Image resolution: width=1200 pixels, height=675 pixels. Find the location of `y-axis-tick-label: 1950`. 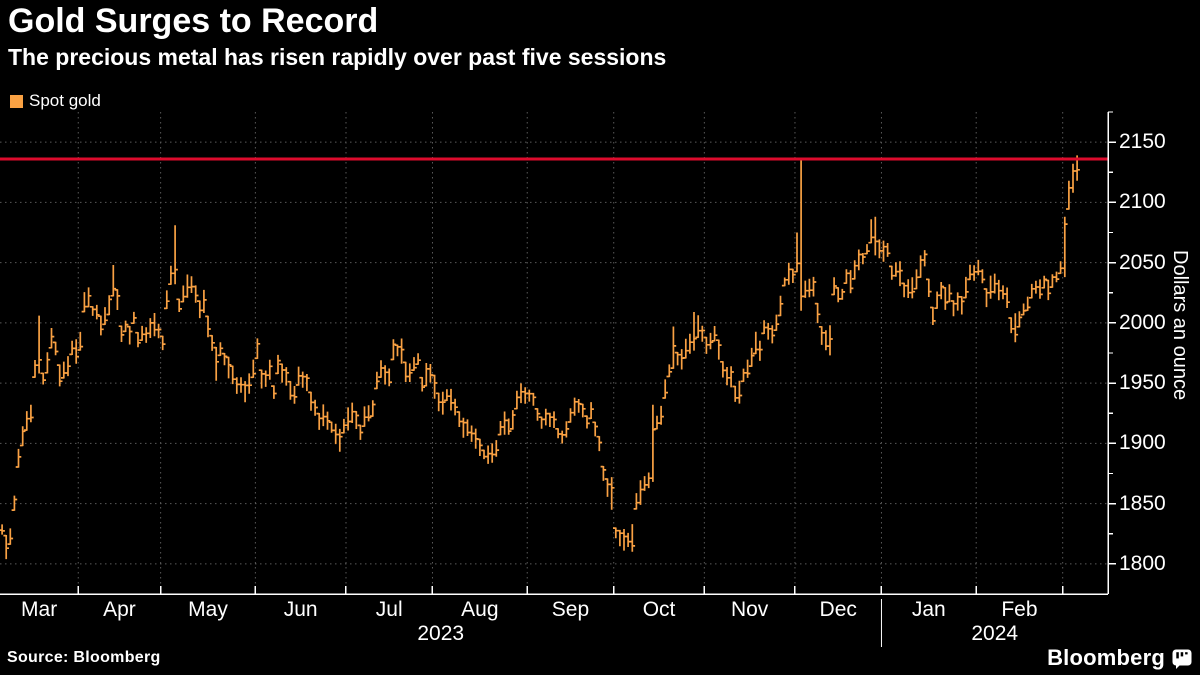

y-axis-tick-label: 1950 is located at coordinates (1142, 383).